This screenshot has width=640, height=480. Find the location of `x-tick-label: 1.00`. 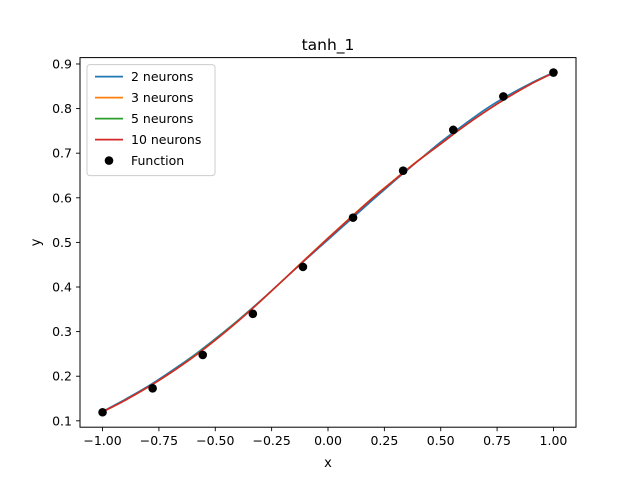

x-tick-label: 1.00 is located at coordinates (554, 440).